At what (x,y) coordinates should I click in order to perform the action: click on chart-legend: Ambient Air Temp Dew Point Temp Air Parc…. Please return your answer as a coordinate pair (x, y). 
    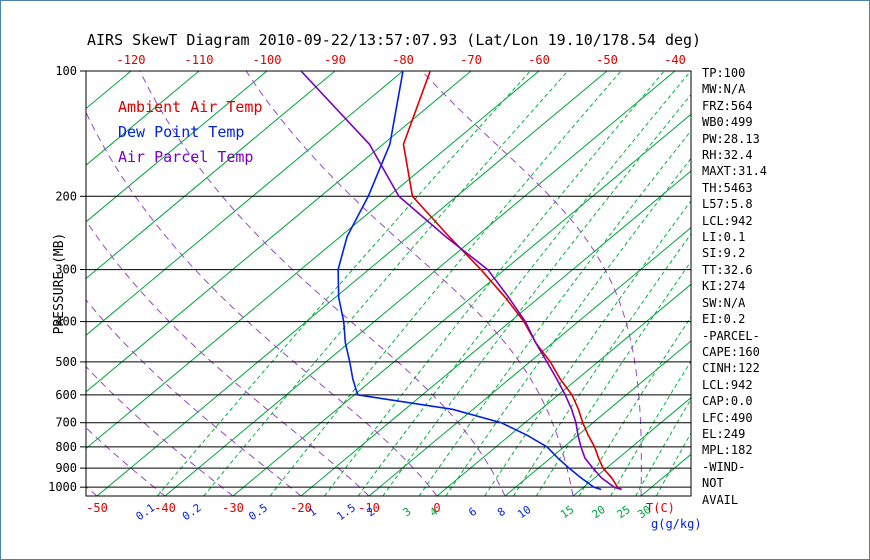
    Looking at the image, I should click on (190, 132).